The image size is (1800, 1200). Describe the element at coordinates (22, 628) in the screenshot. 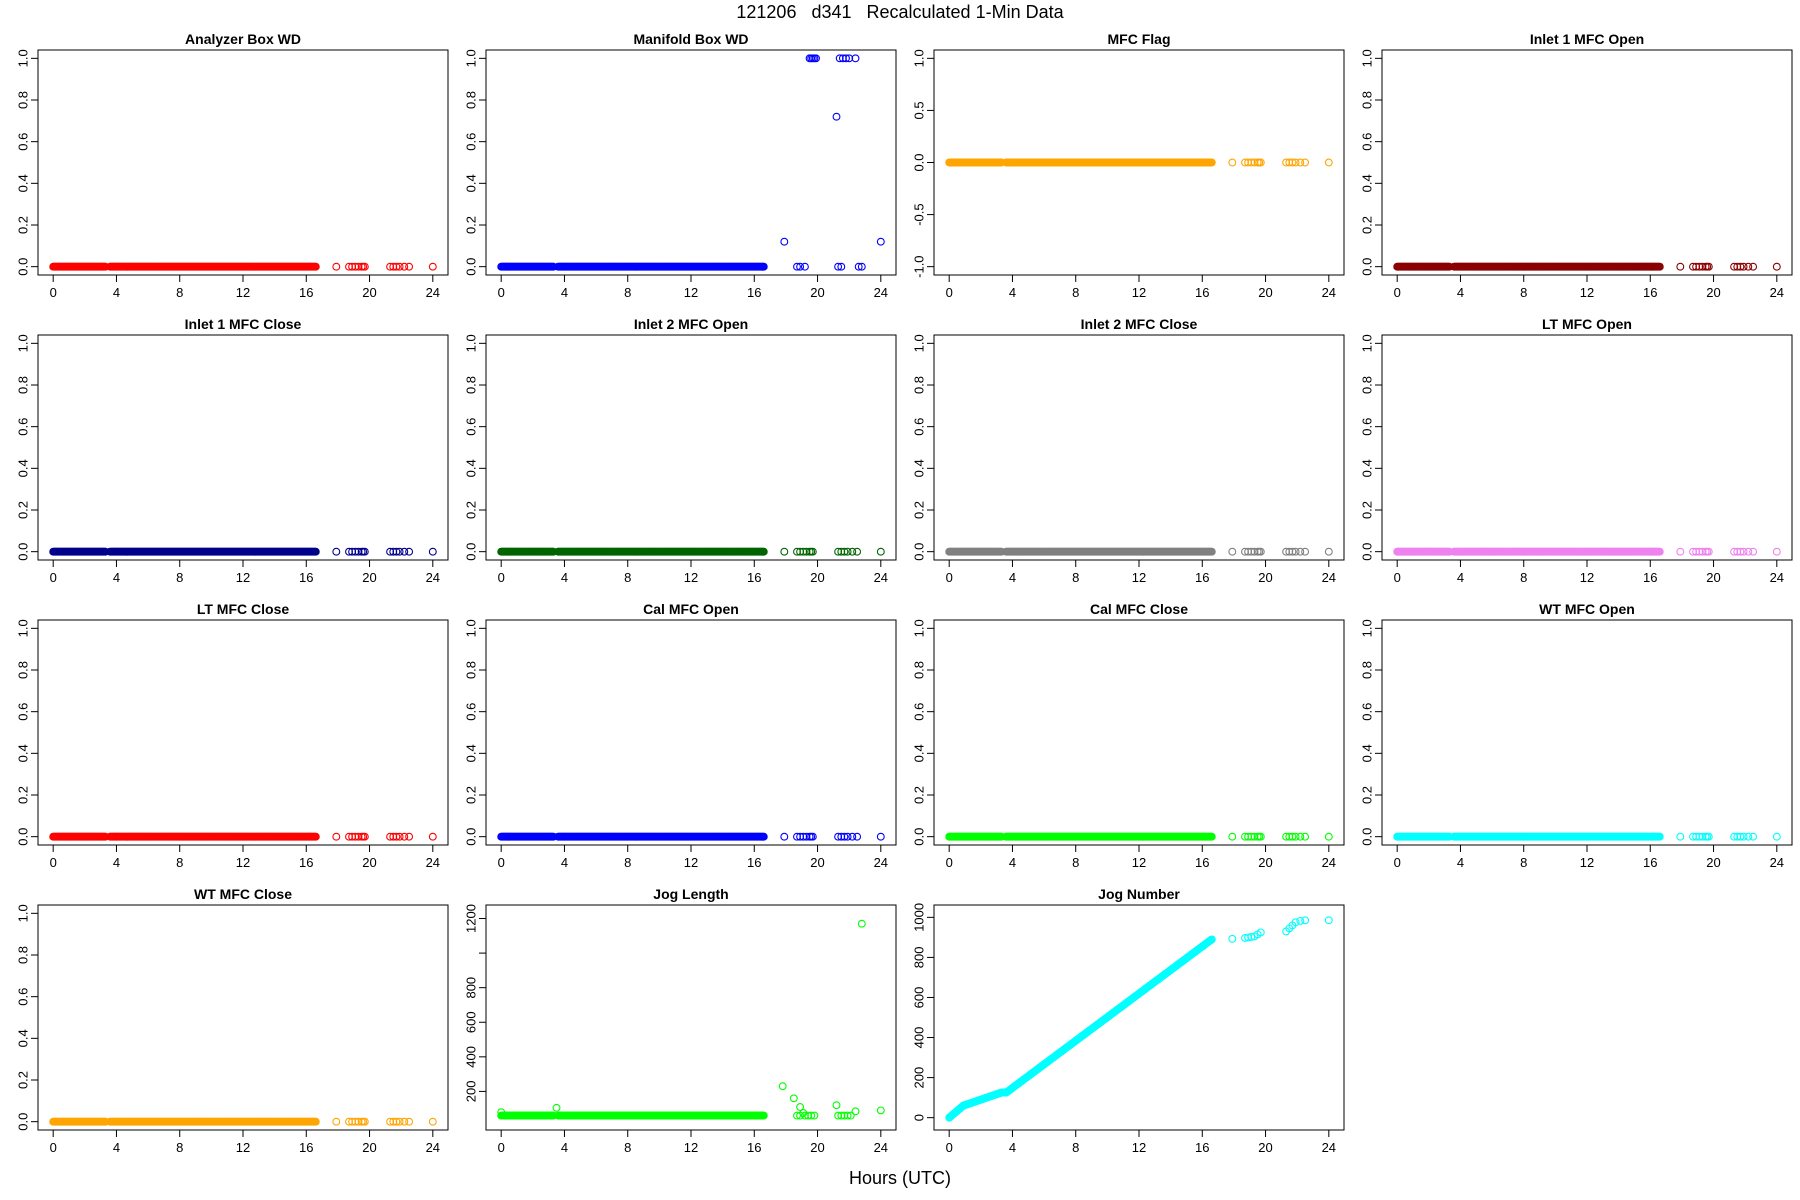

I see `y-tick-label: 1.0` at that location.